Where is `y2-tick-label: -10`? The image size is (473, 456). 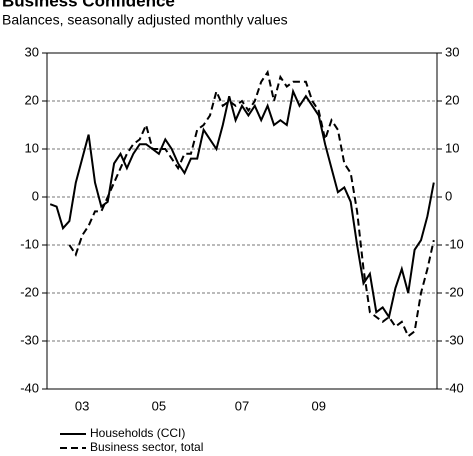 y2-tick-label: -10 is located at coordinates (454, 243).